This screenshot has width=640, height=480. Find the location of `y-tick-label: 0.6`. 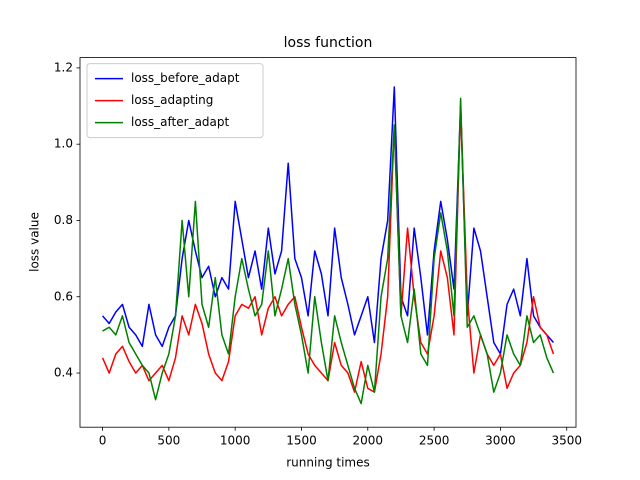

y-tick-label: 0.6 is located at coordinates (63, 296).